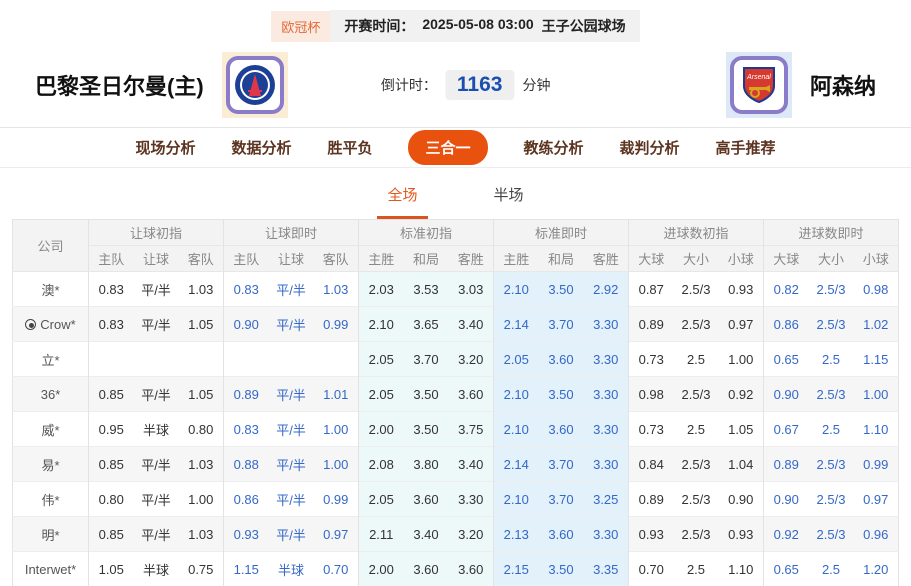 The image size is (911, 586). What do you see at coordinates (50, 429) in the screenshot?
I see `company-cell: 威*` at bounding box center [50, 429].